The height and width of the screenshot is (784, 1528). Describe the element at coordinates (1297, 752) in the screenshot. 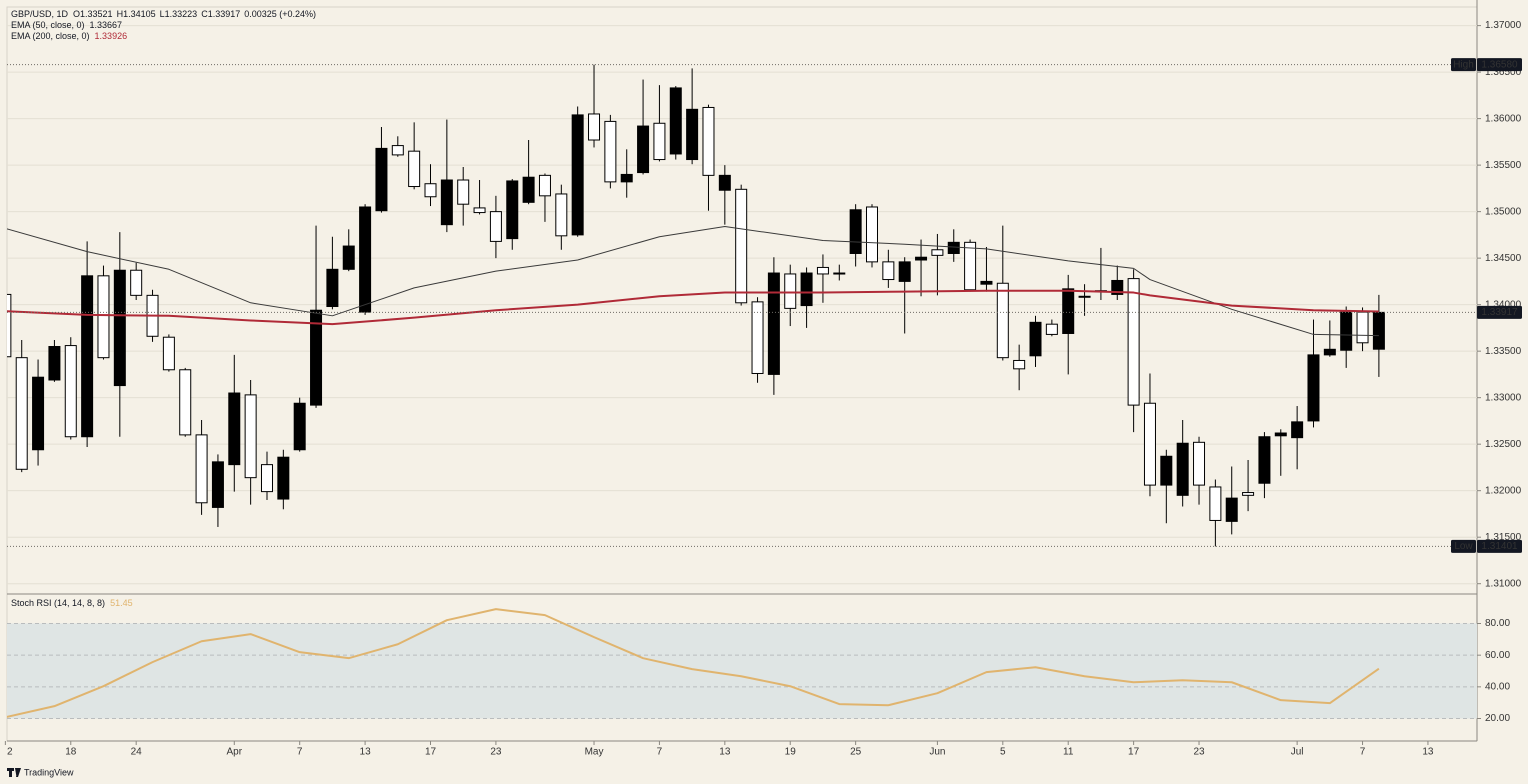

I see `x-tick-label: Jul` at that location.